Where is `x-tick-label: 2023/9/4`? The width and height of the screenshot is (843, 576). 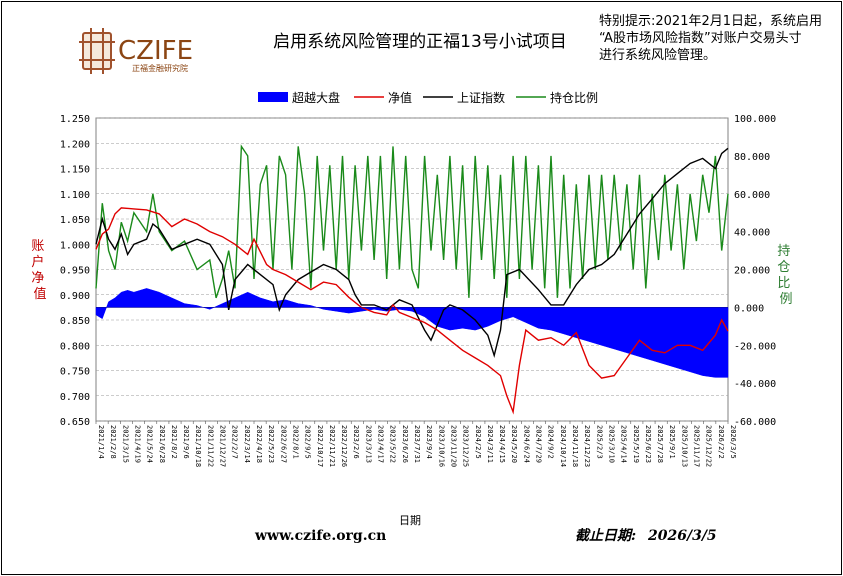 x-tick-label: 2023/9/4 is located at coordinates (429, 442).